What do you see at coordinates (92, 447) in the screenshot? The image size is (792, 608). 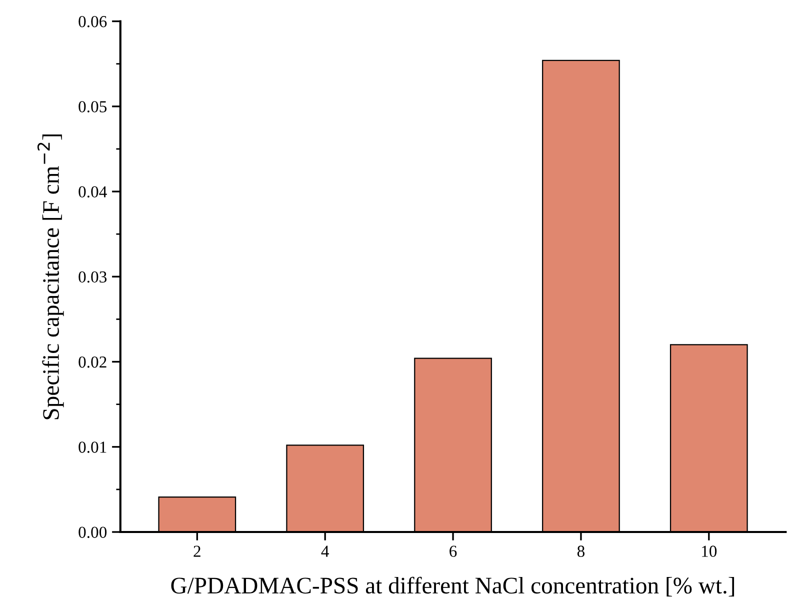 I see `y-tick-label: 0.01` at bounding box center [92, 447].